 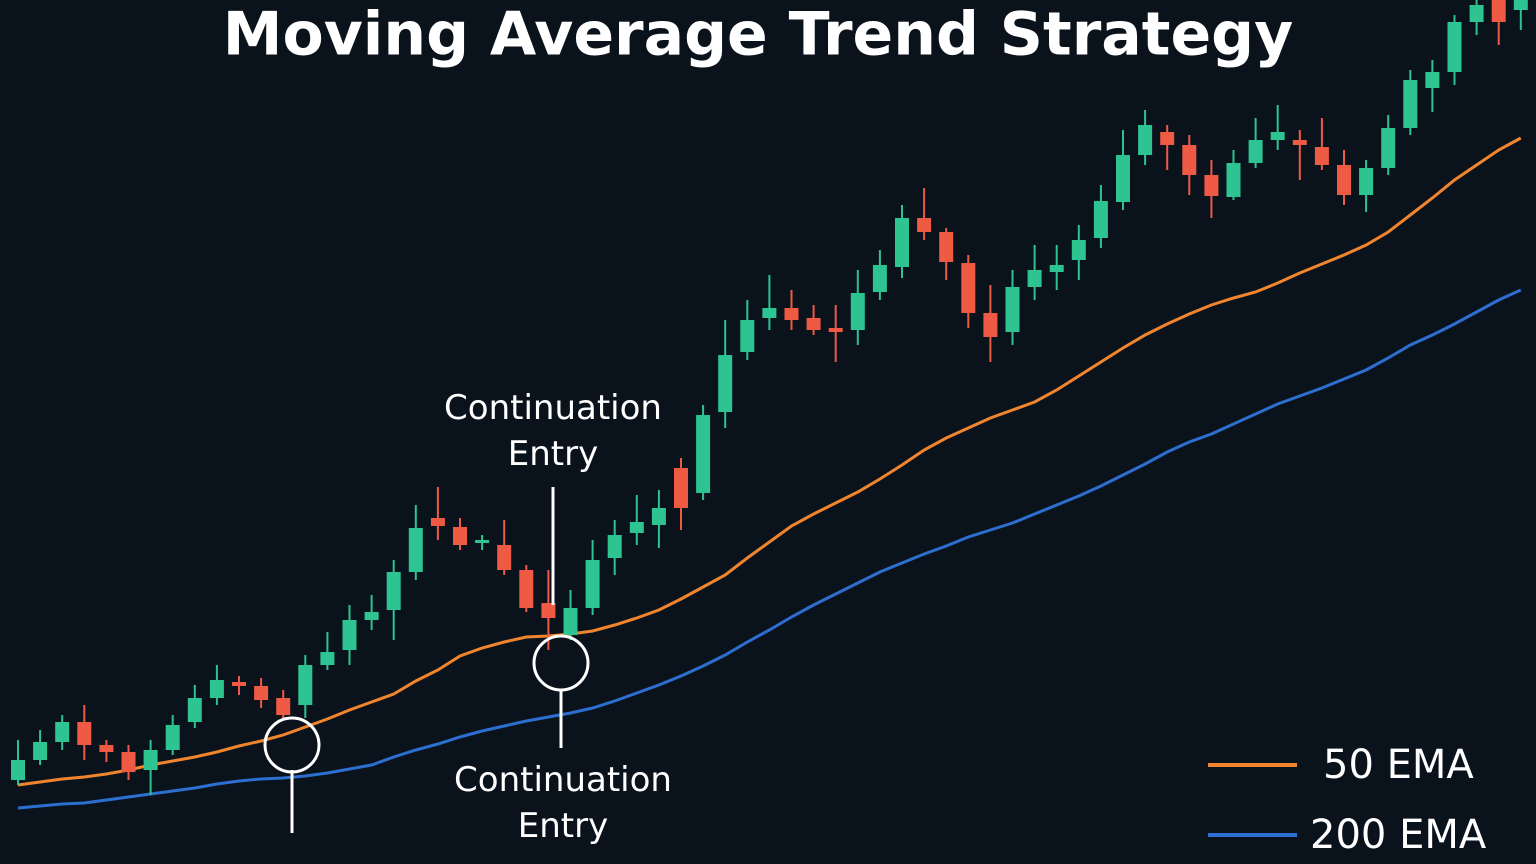 What do you see at coordinates (1398, 835) in the screenshot?
I see `legend-label: 200 EMA` at bounding box center [1398, 835].